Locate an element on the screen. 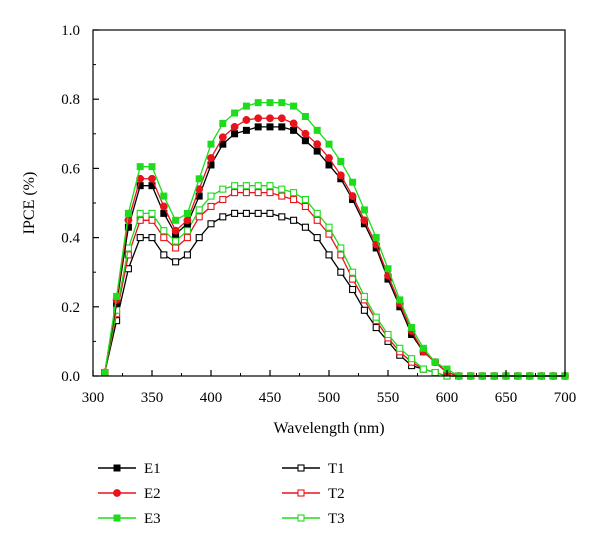 This screenshot has width=600, height=549. legend-label: T3 is located at coordinates (336, 519).